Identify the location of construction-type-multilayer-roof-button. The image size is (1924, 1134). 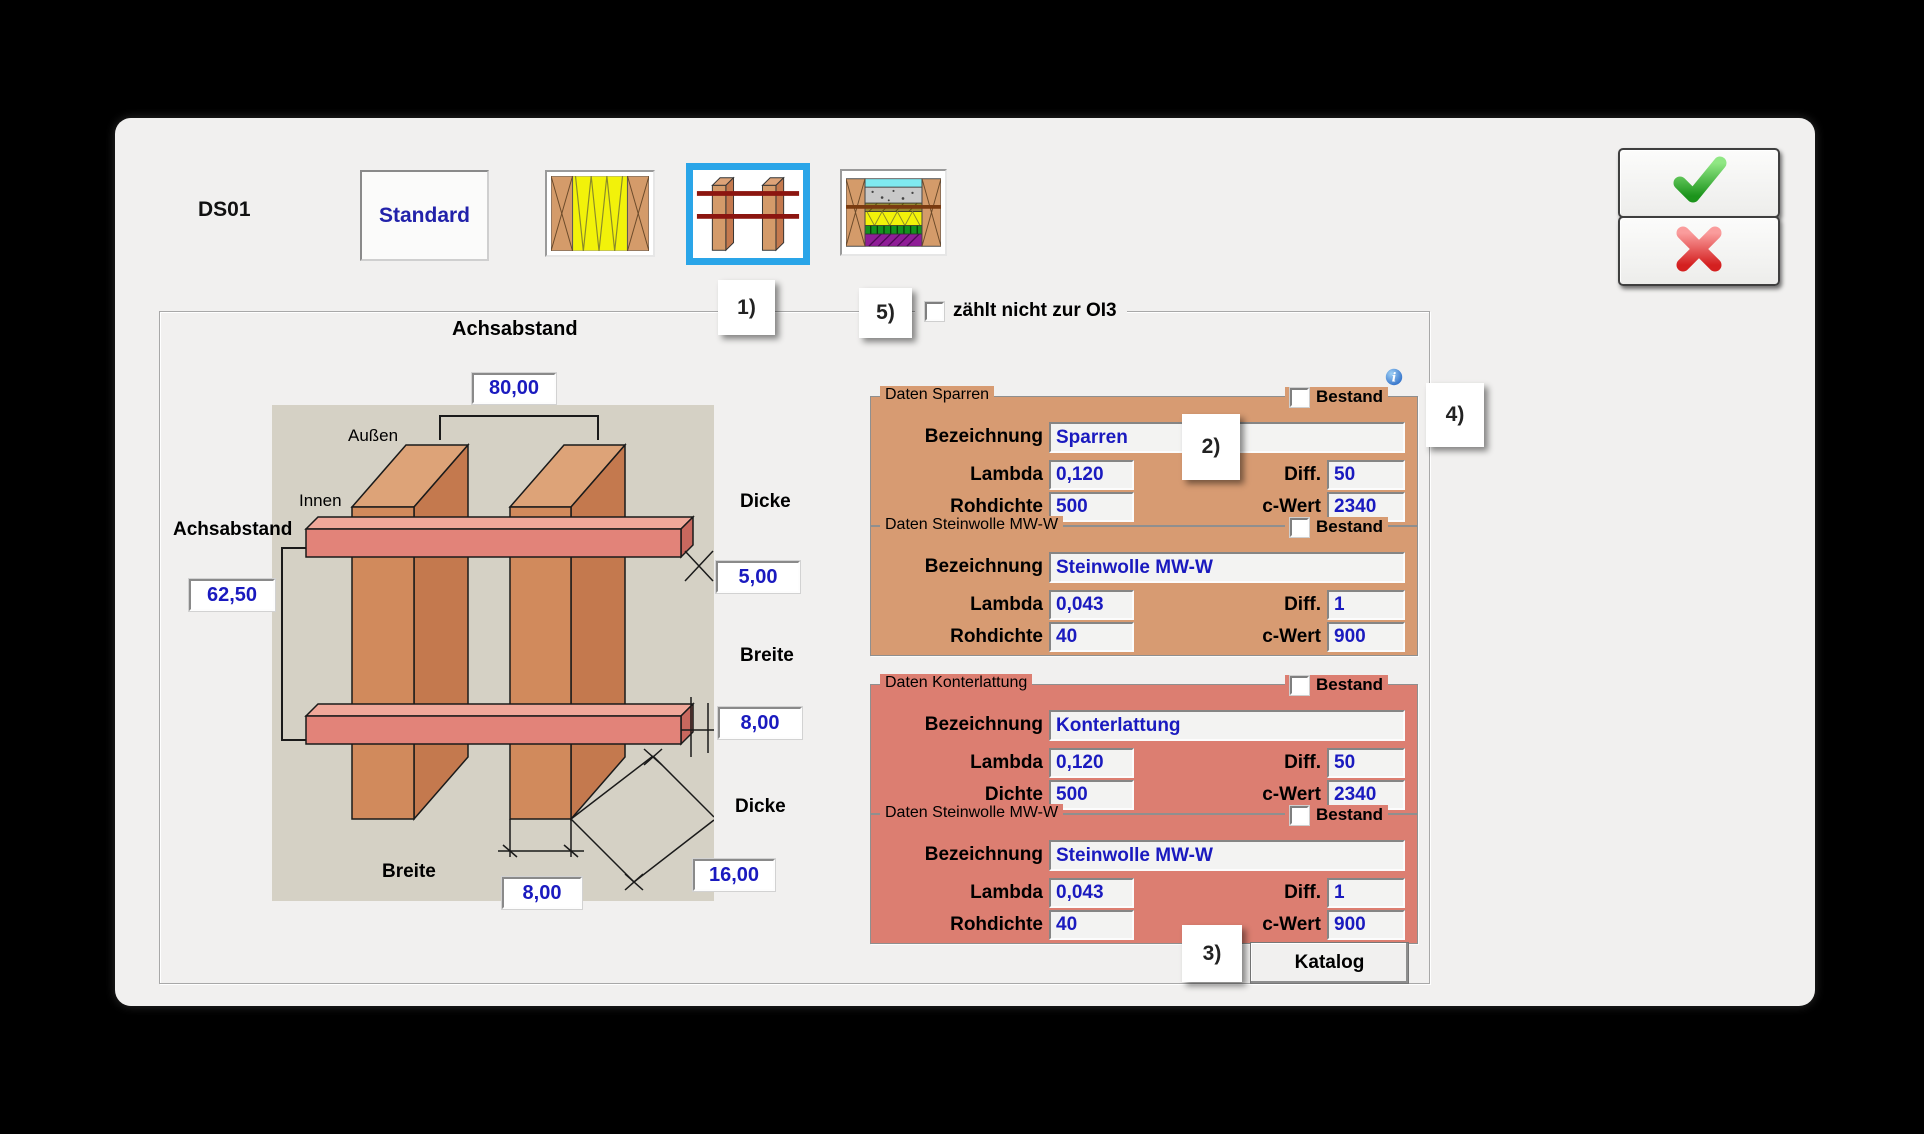
(893, 212).